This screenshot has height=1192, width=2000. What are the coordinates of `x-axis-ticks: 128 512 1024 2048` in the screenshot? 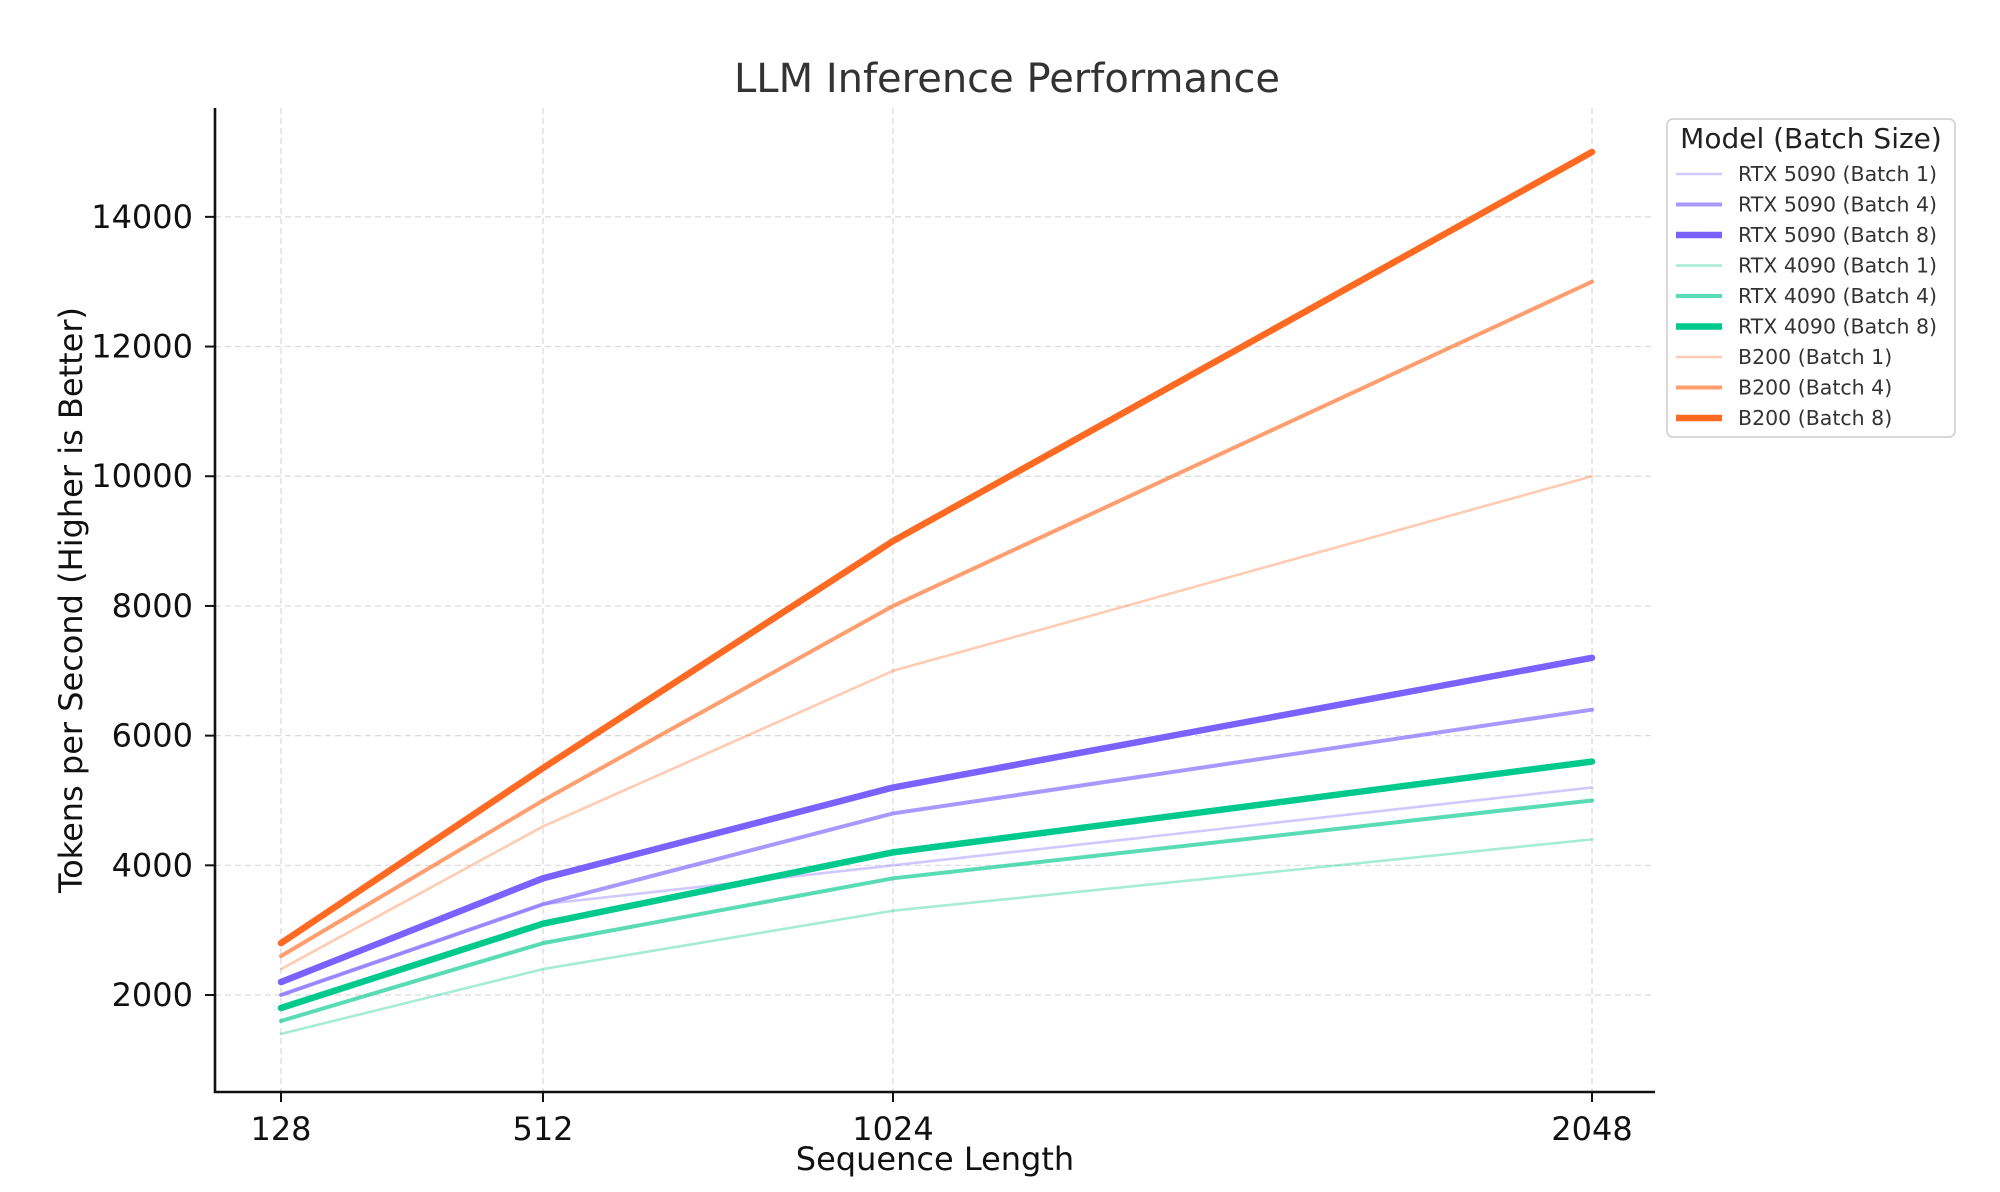 It's located at (941, 1120).